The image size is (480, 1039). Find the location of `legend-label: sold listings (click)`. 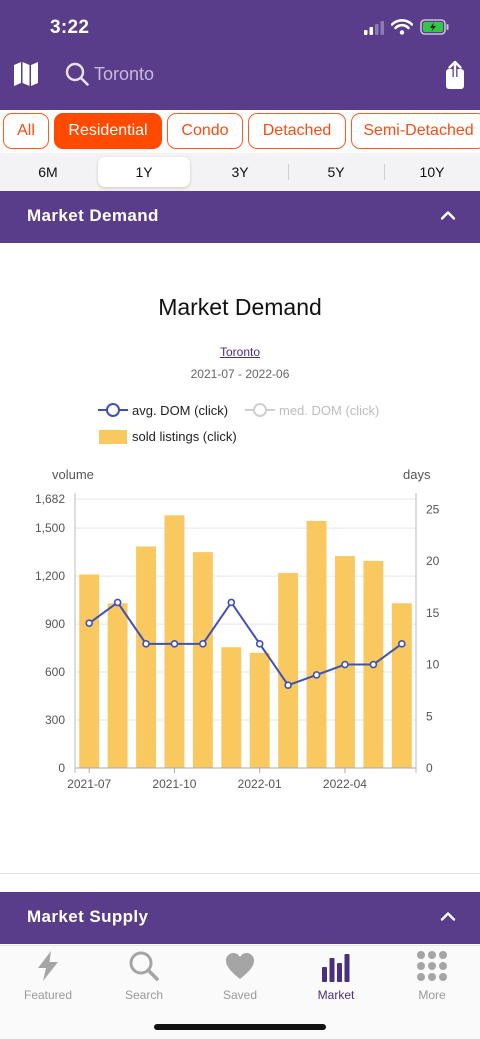

legend-label: sold listings (click) is located at coordinates (184, 436).